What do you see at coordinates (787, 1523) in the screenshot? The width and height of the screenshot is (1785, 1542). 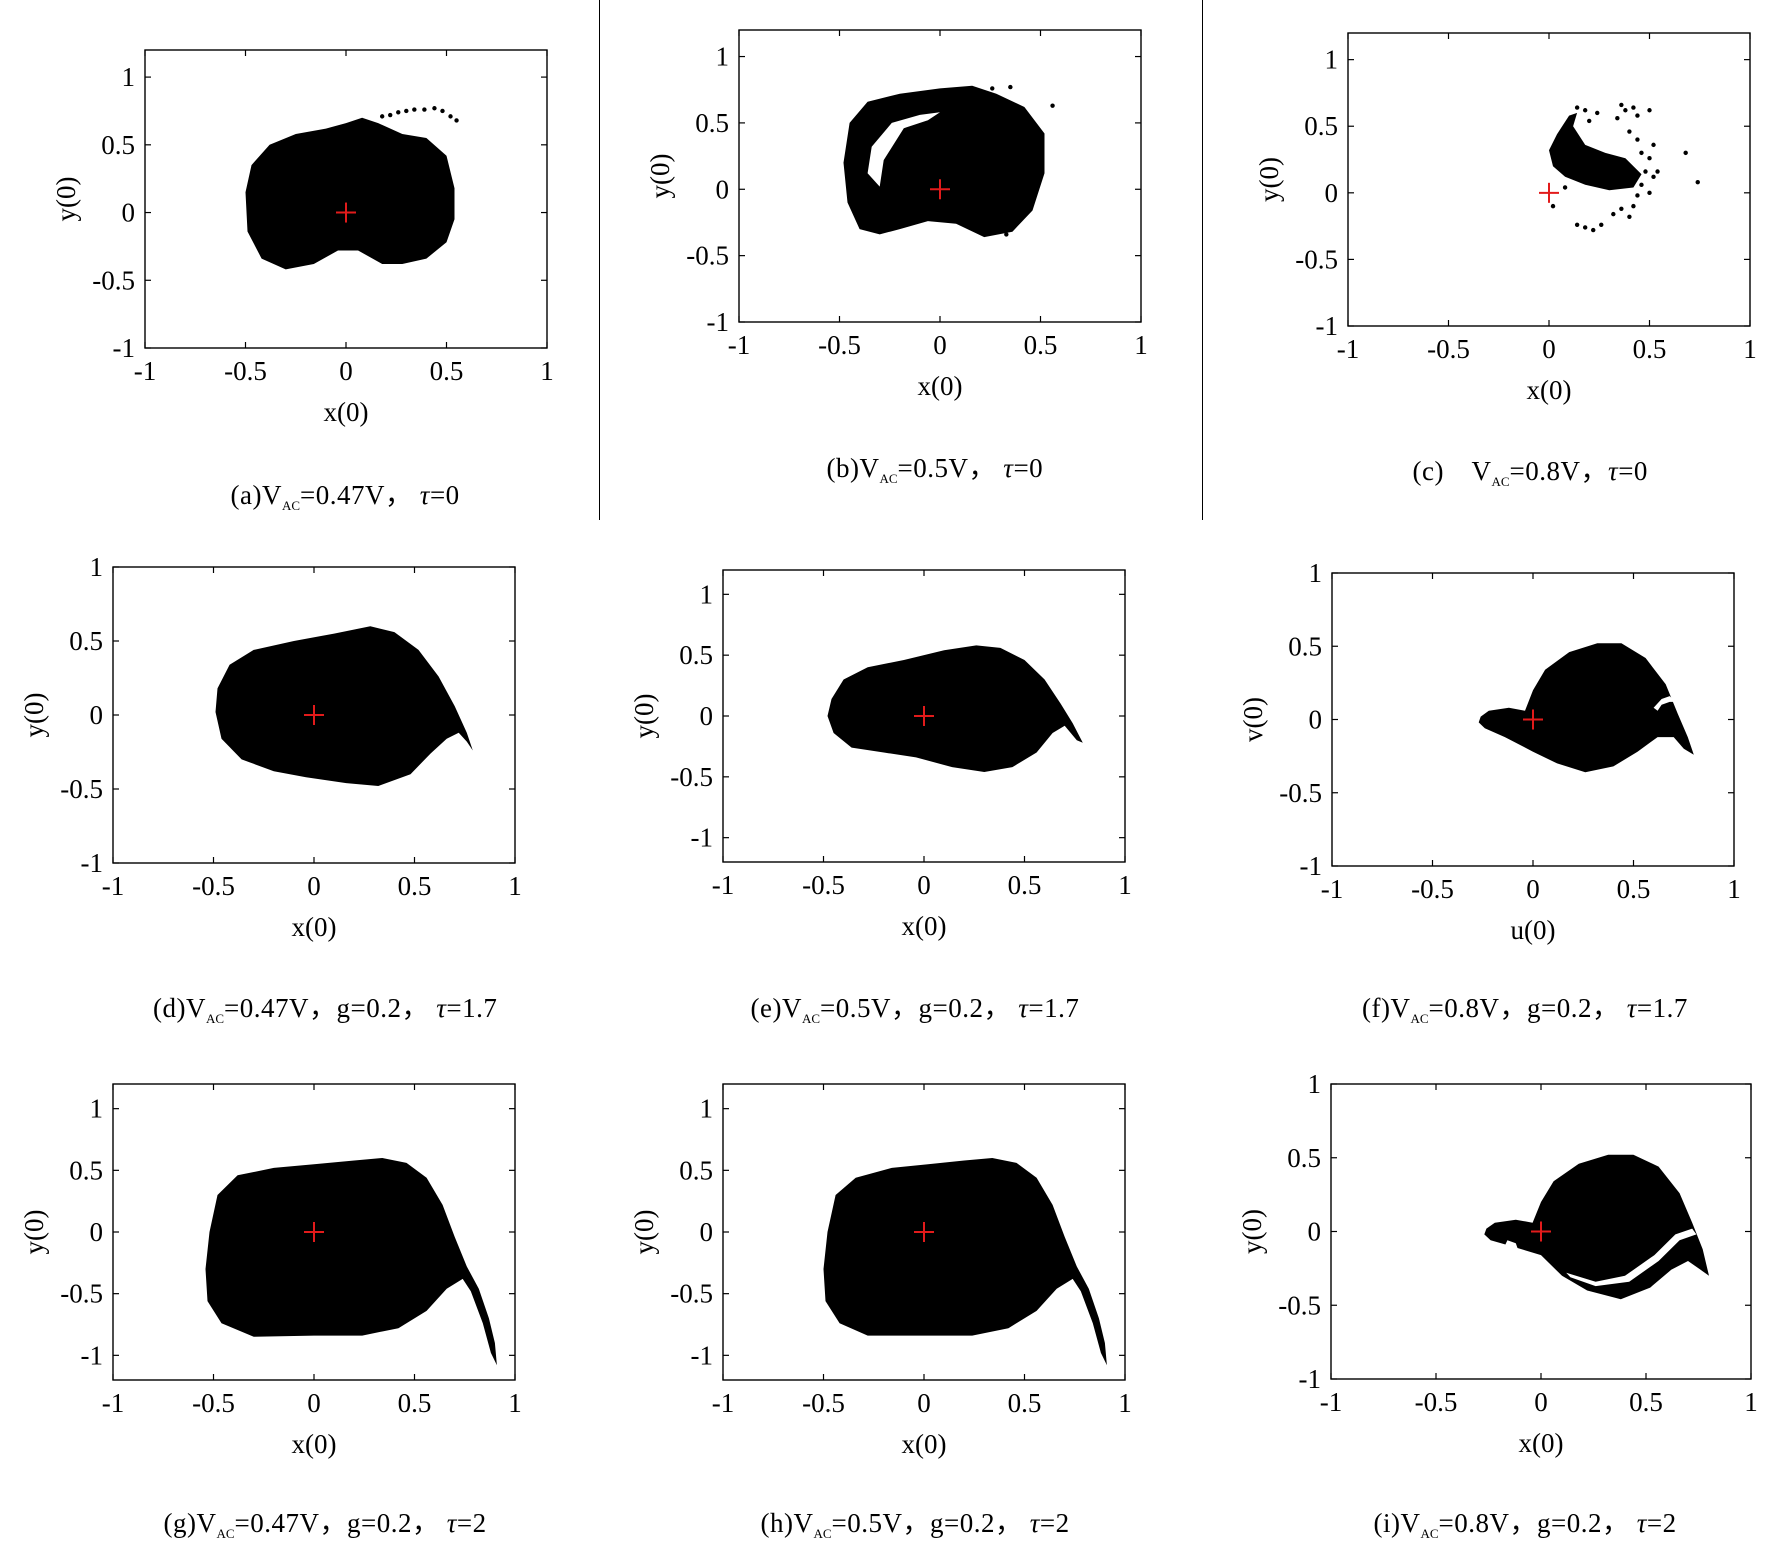 I see `caption-prefix: (h)V` at bounding box center [787, 1523].